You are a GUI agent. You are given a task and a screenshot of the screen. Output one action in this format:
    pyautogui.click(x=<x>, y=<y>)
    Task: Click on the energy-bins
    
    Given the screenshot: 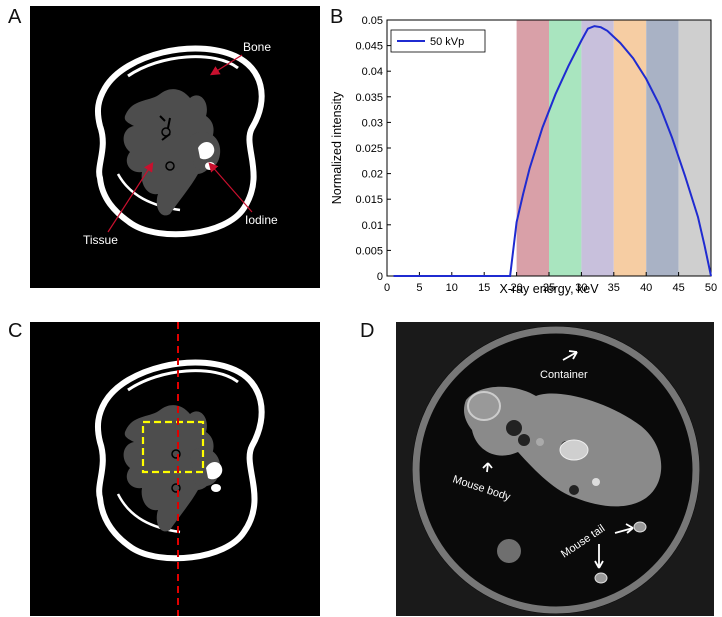 What is the action you would take?
    pyautogui.click(x=613, y=148)
    